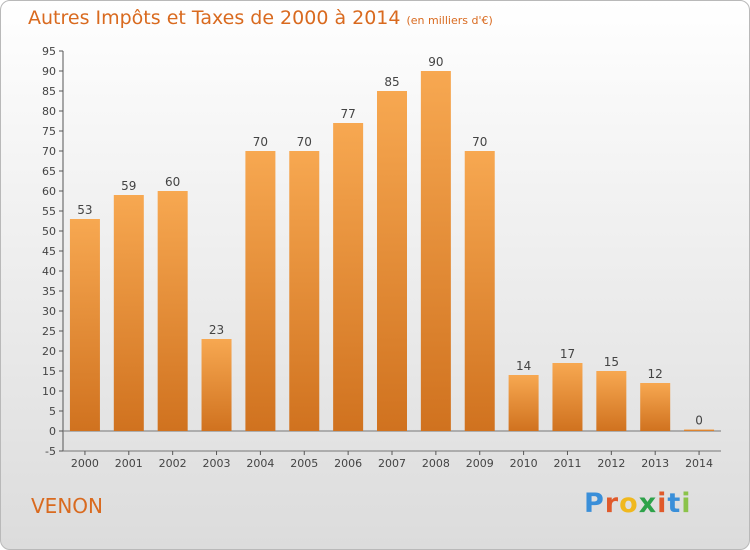 This screenshot has height=550, width=750. Describe the element at coordinates (480, 463) in the screenshot. I see `x-tick-label: 2009` at that location.